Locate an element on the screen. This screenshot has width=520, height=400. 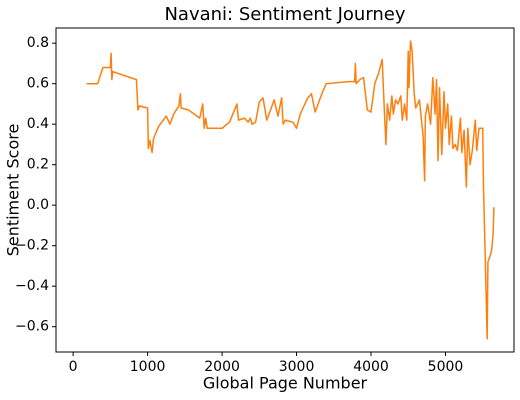
y-tick-label: −0.4 is located at coordinates (32, 286).